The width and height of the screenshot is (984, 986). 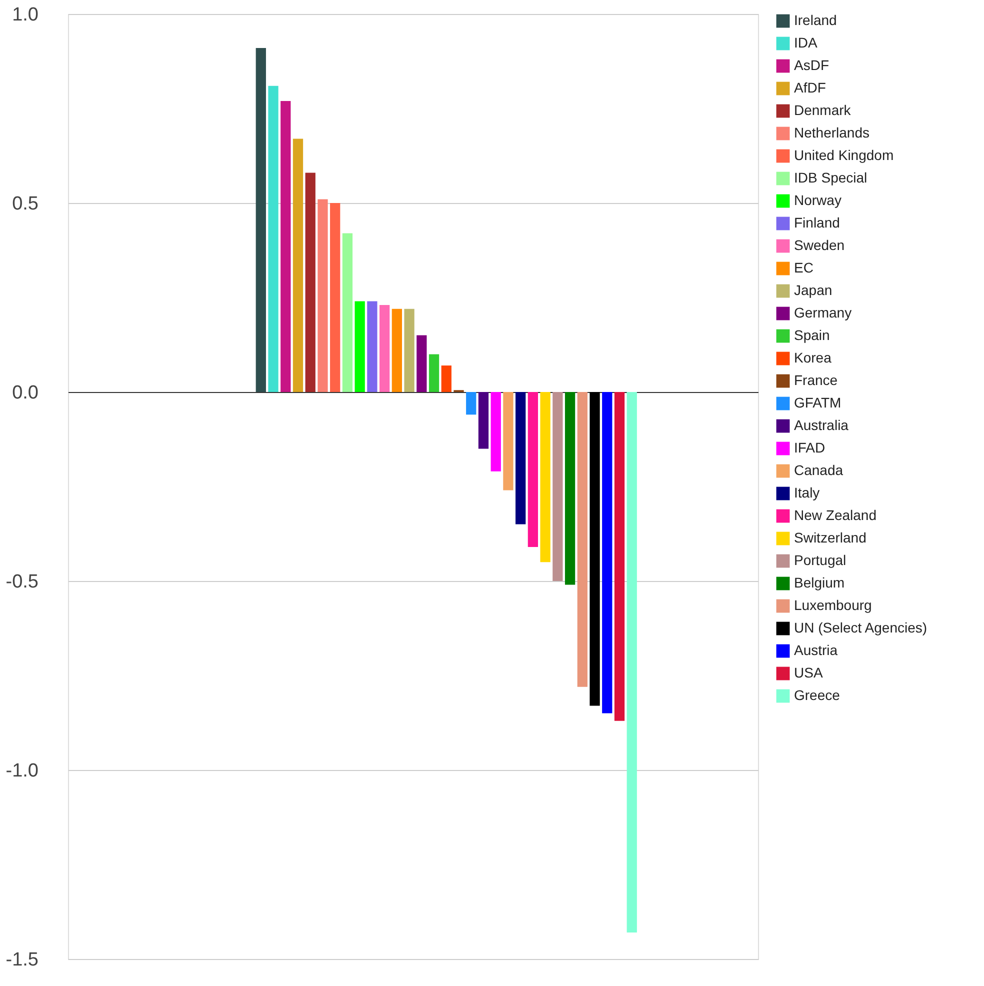 I want to click on legend-label: Finland, so click(x=817, y=222).